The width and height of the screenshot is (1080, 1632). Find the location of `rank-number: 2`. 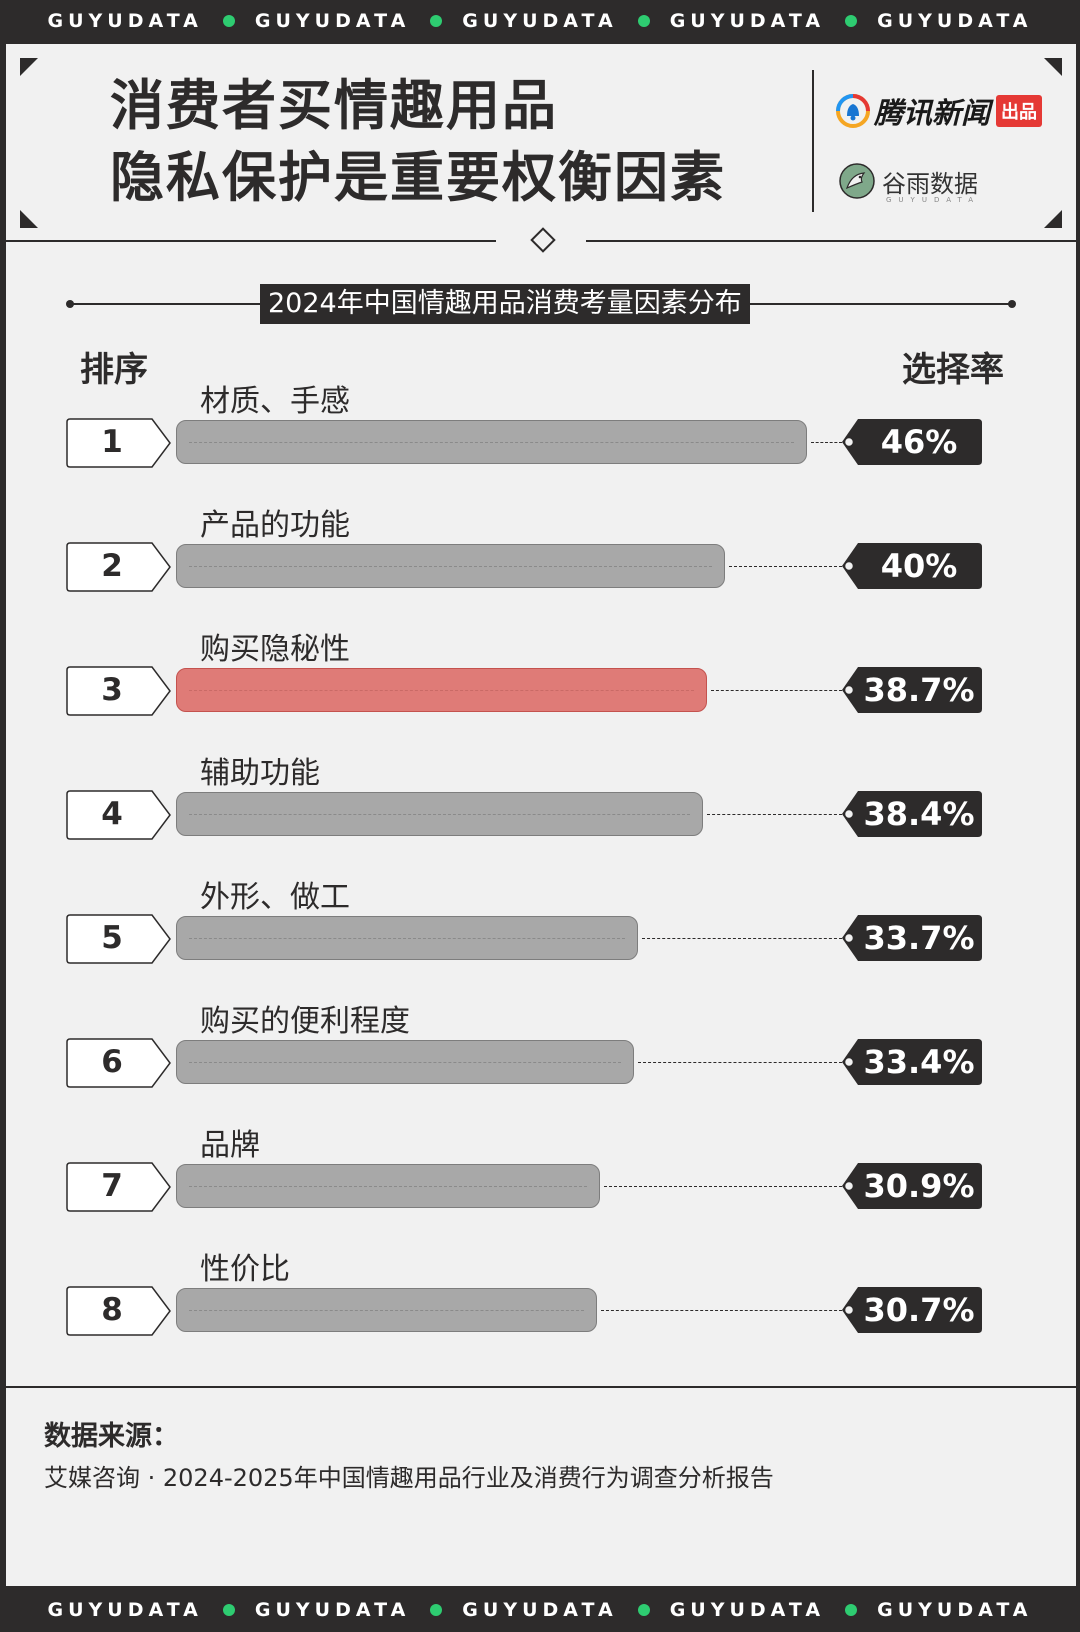

rank-number: 2 is located at coordinates (112, 566).